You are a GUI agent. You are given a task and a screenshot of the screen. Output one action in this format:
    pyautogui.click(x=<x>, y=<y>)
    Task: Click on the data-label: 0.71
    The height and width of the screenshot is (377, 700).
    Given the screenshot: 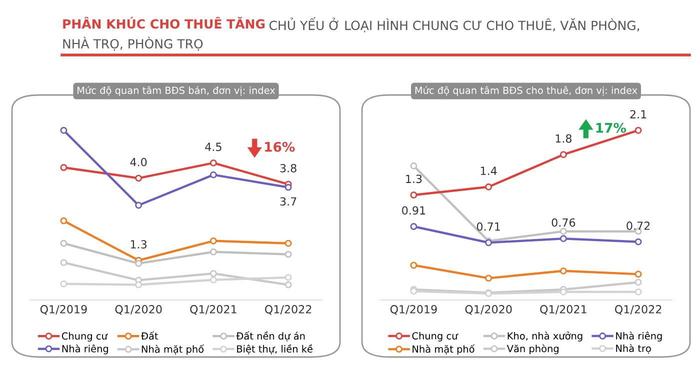 What is the action you would take?
    pyautogui.click(x=488, y=226)
    